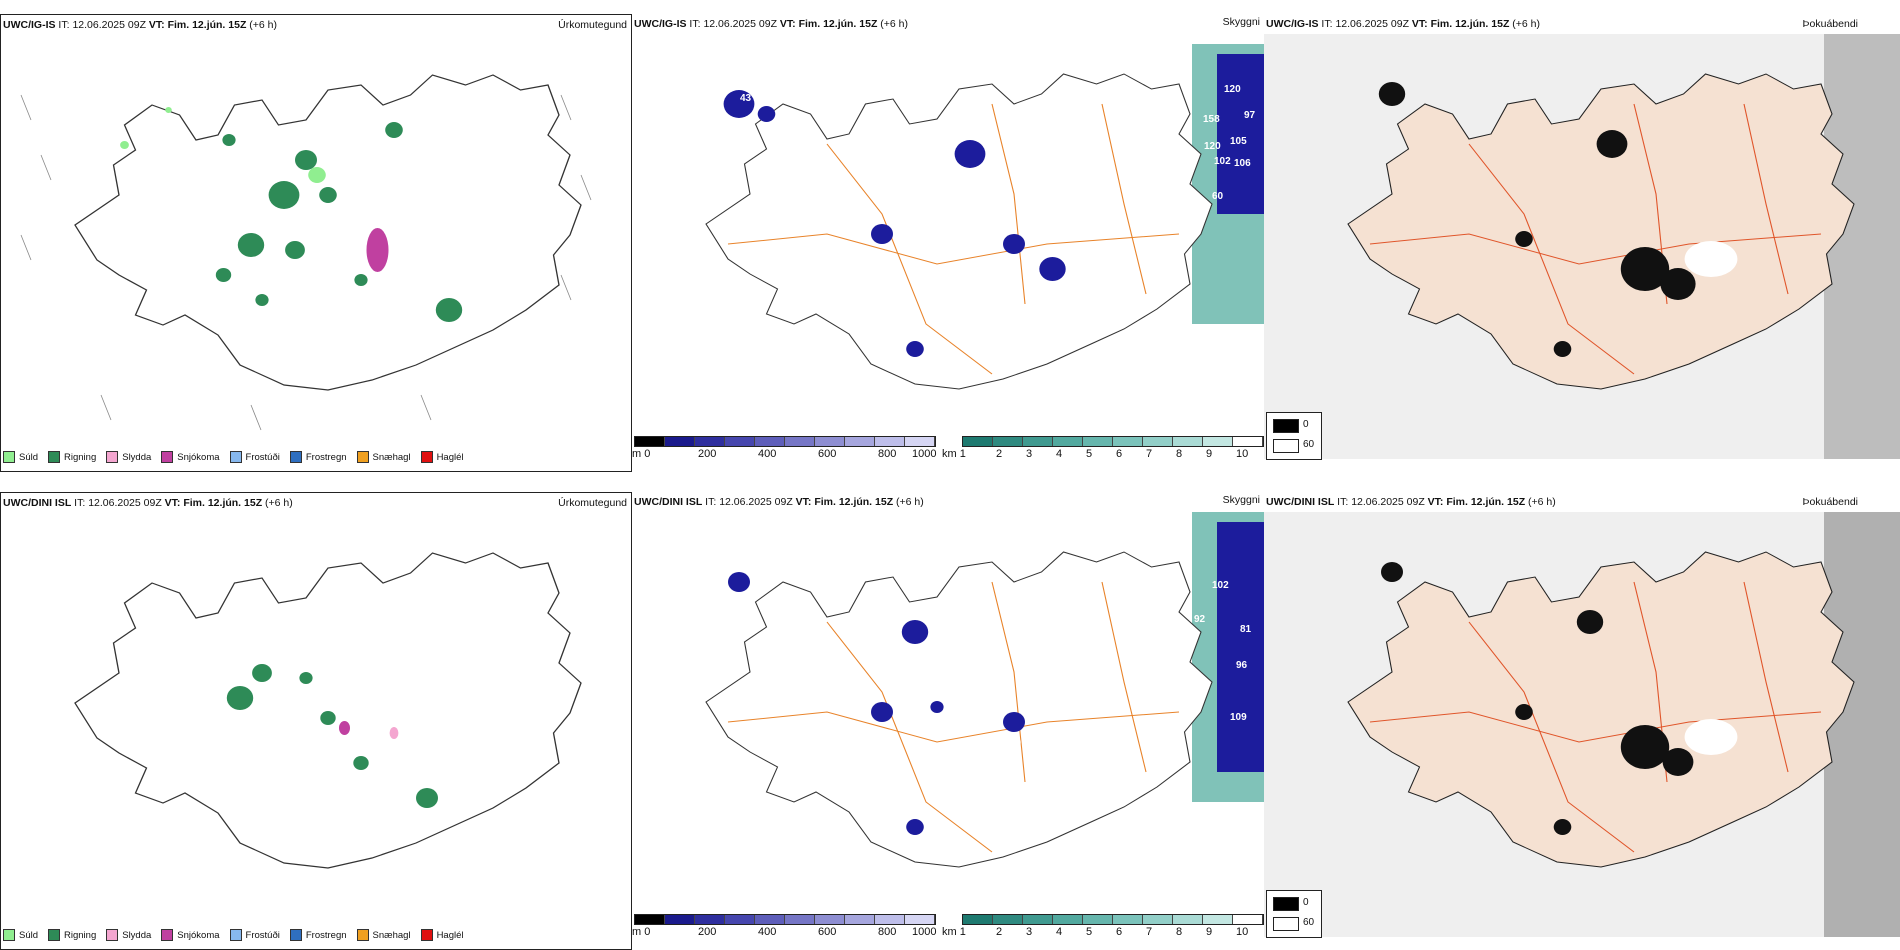 The height and width of the screenshot is (950, 1900). Describe the element at coordinates (1048, 354) in the screenshot. I see `visibility-label: 57` at that location.